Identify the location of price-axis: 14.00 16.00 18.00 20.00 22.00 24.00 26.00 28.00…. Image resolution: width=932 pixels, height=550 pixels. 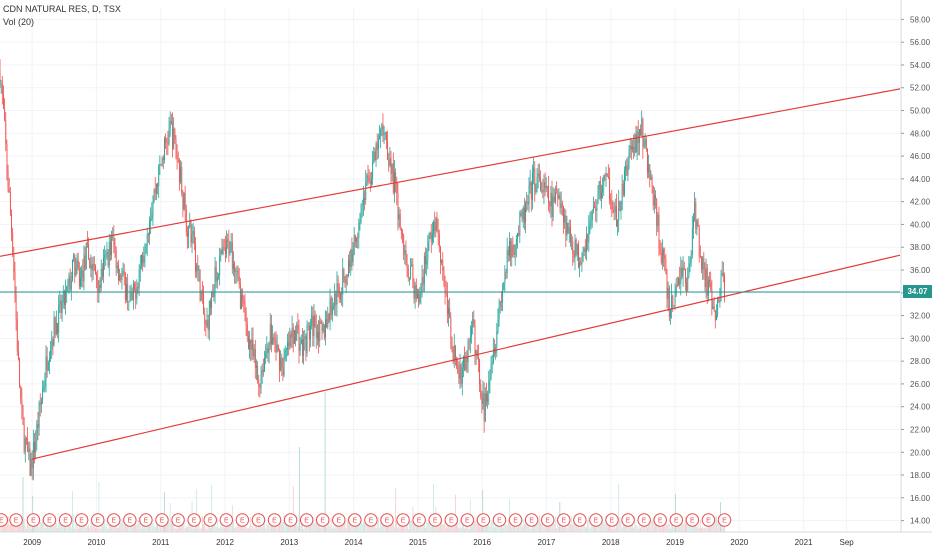
(915, 266).